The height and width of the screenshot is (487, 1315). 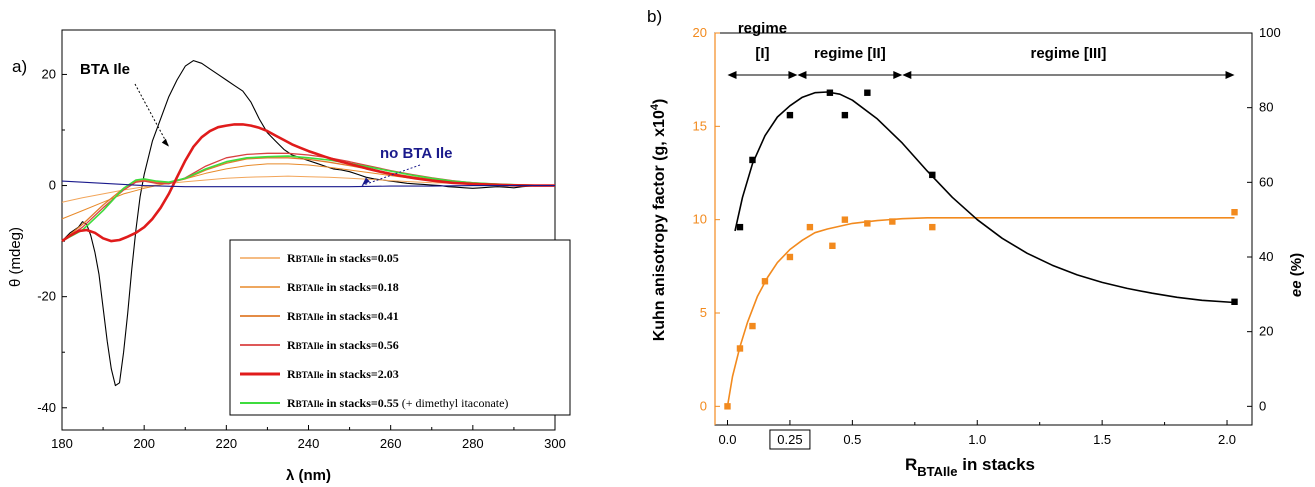 What do you see at coordinates (762, 53) in the screenshot?
I see `regime-label-sub-0: [I]` at bounding box center [762, 53].